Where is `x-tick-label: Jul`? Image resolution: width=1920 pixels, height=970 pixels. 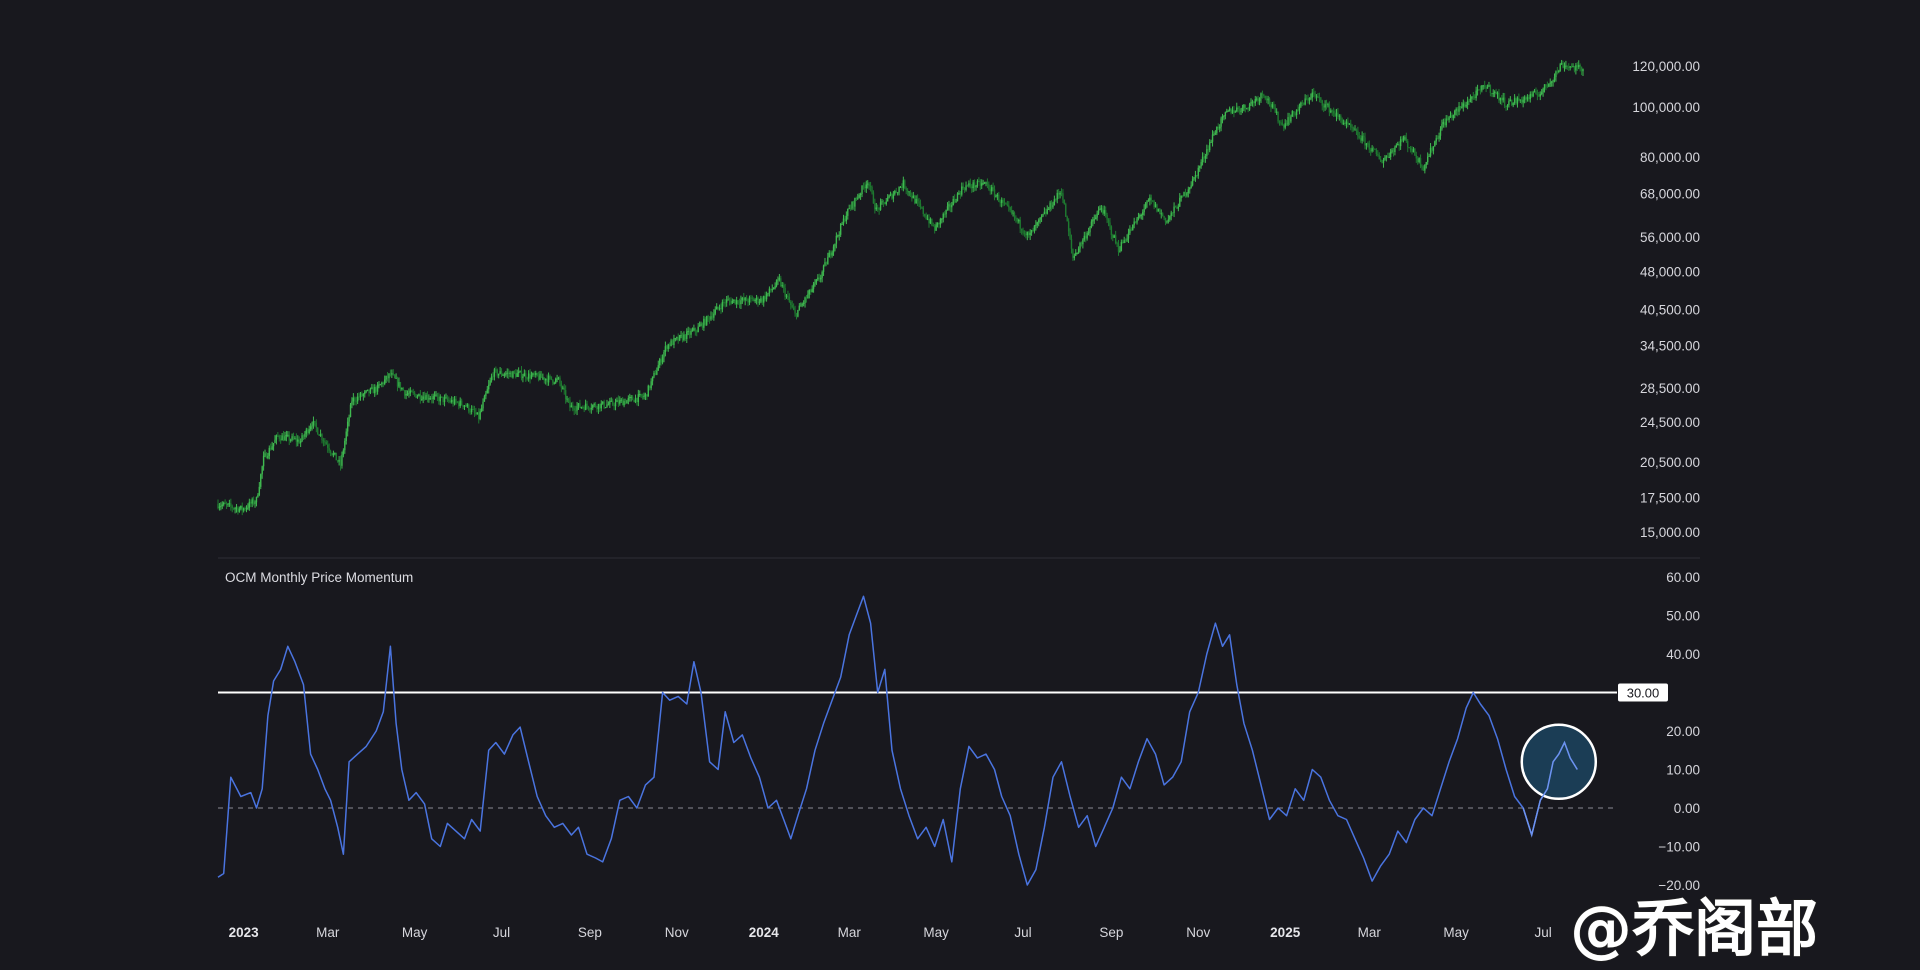
x-tick-label: Jul is located at coordinates (1022, 932).